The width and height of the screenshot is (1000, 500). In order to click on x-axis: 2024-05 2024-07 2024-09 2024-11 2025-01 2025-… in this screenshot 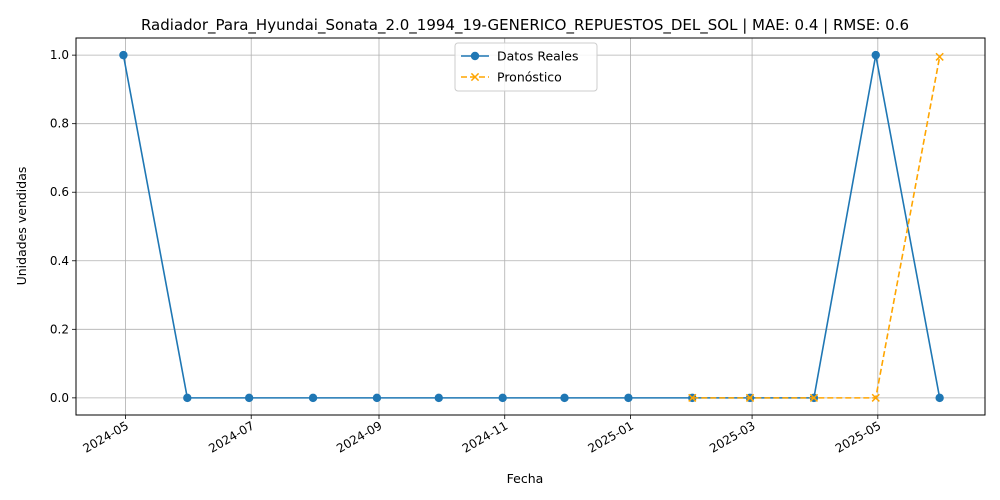, I will do `click(482, 435)`.